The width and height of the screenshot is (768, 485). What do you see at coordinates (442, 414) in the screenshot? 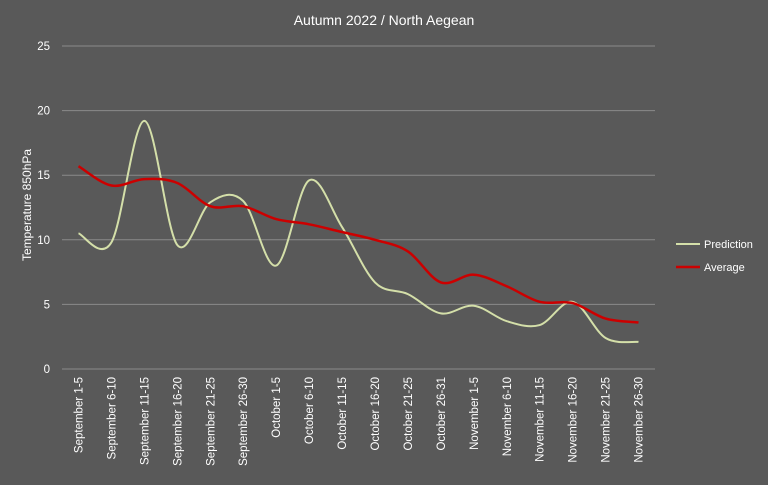
I see `x-tick-label: October 26-31` at bounding box center [442, 414].